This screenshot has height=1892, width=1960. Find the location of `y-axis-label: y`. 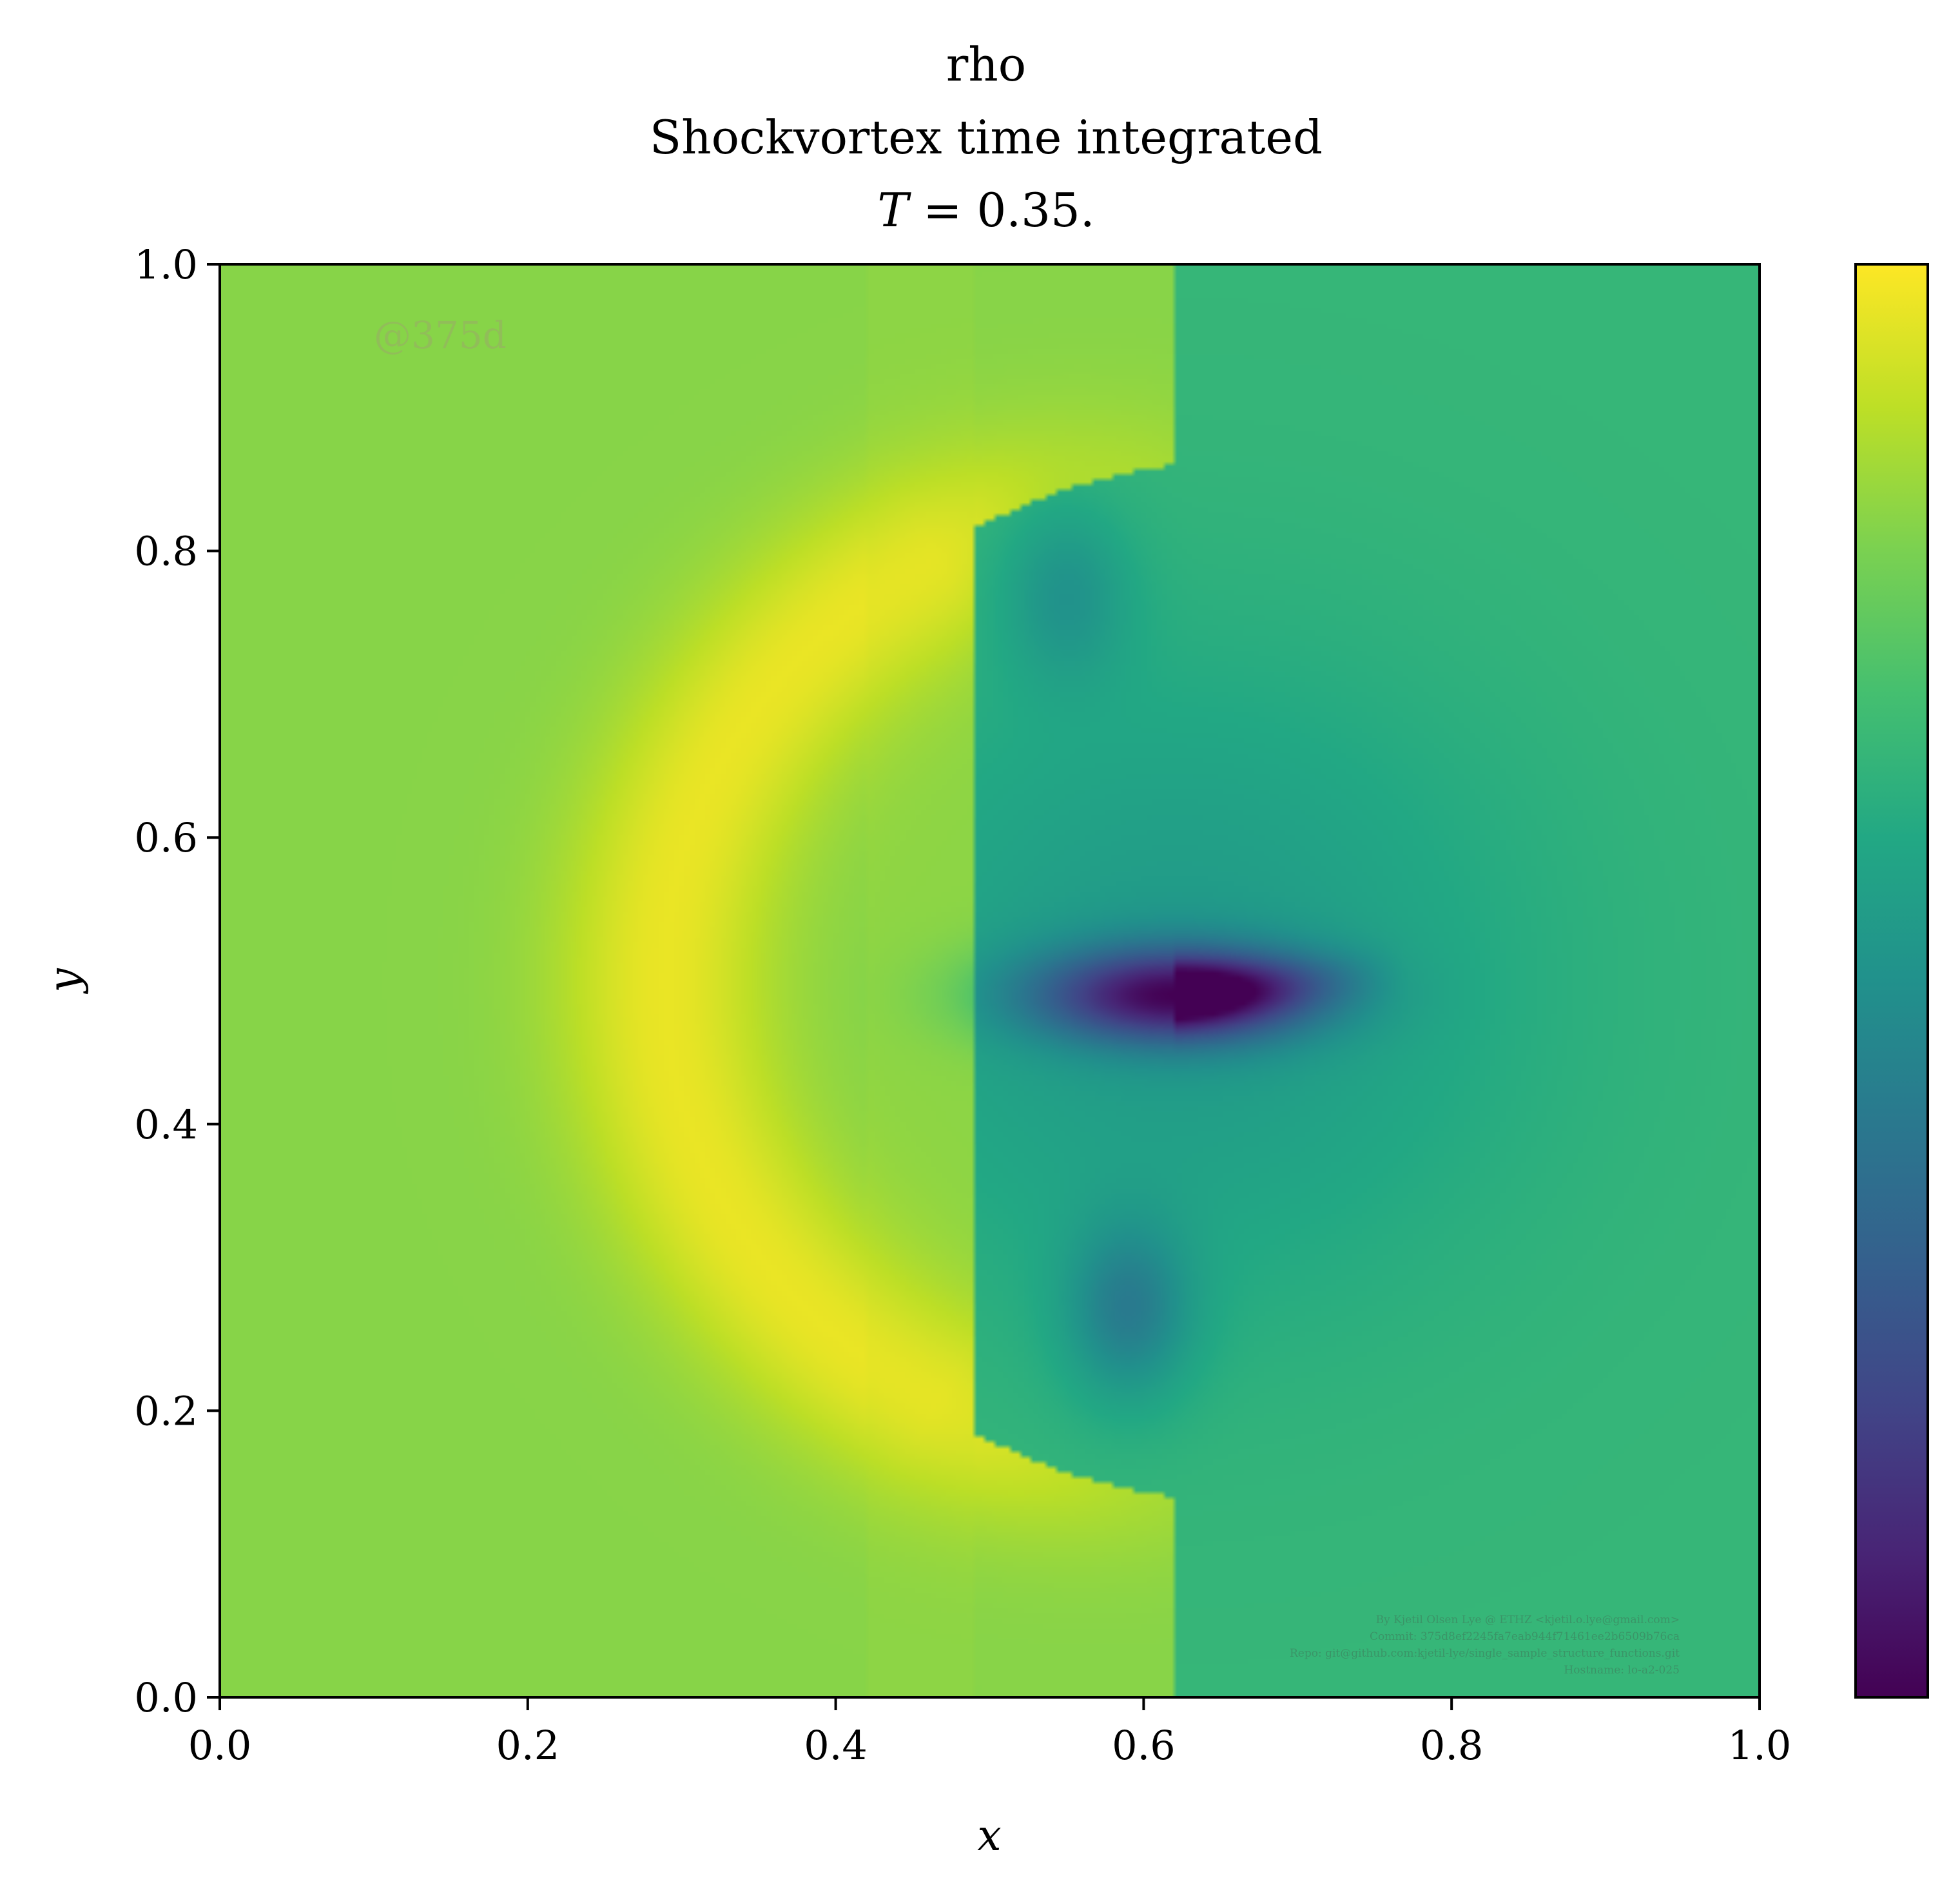

y-axis-label: y is located at coordinates (64, 981).